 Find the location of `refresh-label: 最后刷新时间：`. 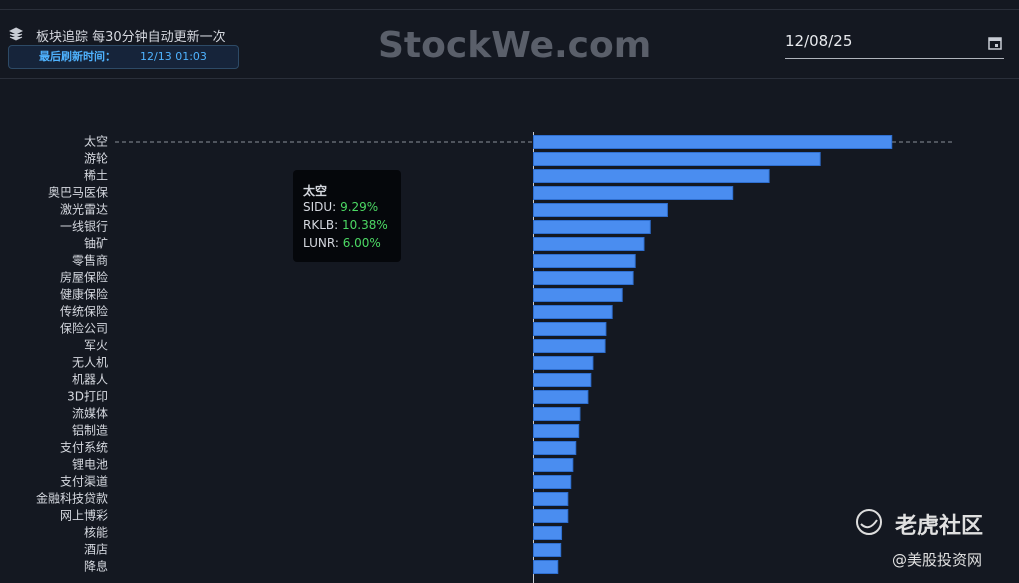

refresh-label: 最后刷新时间： is located at coordinates (77, 56).